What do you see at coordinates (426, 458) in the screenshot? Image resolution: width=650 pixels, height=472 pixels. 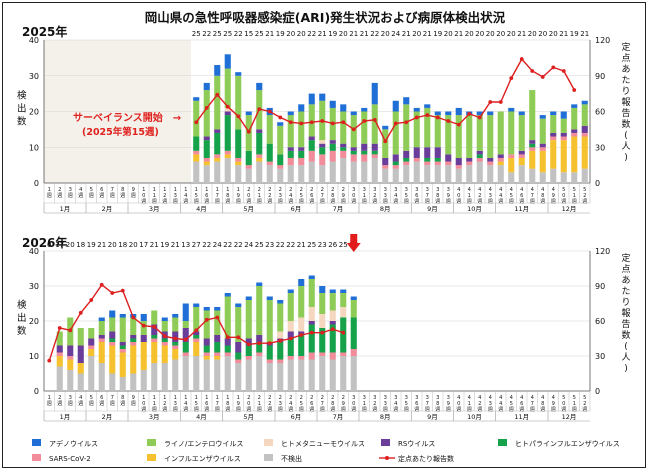 I see `legend-label: 定点あたり報告数` at bounding box center [426, 458].